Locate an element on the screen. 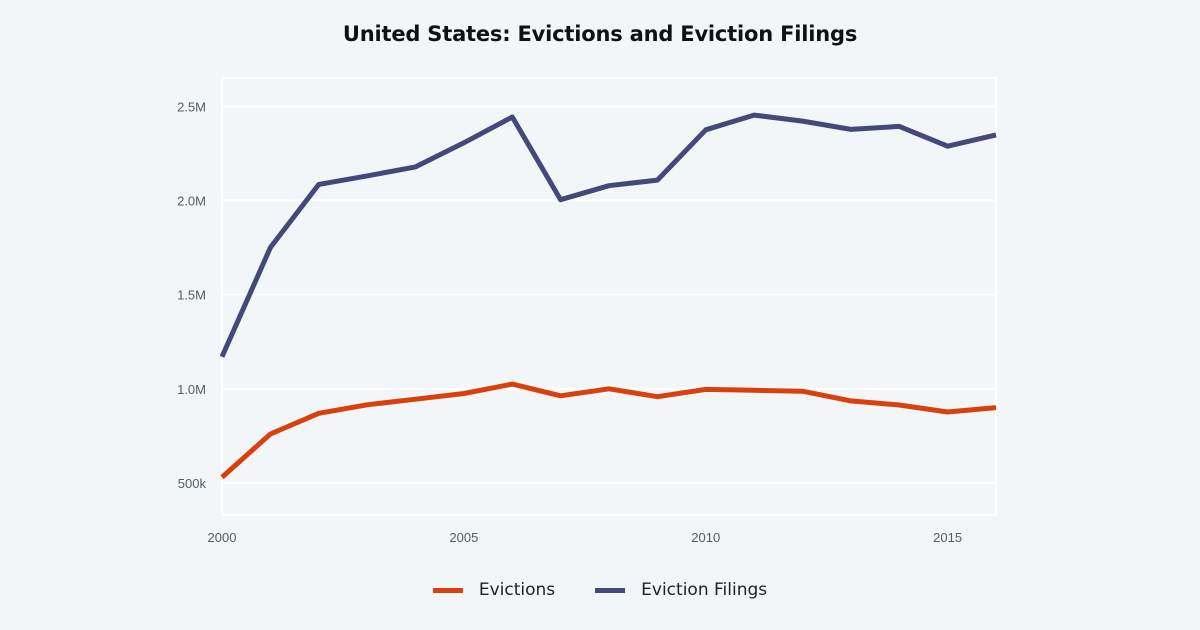 The width and height of the screenshot is (1200, 630). y-tick-label: 500k is located at coordinates (192, 483).